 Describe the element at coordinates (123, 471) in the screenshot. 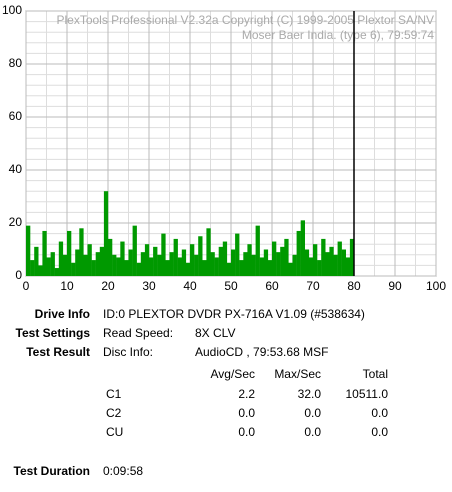

I see `value: 0:09:58` at that location.